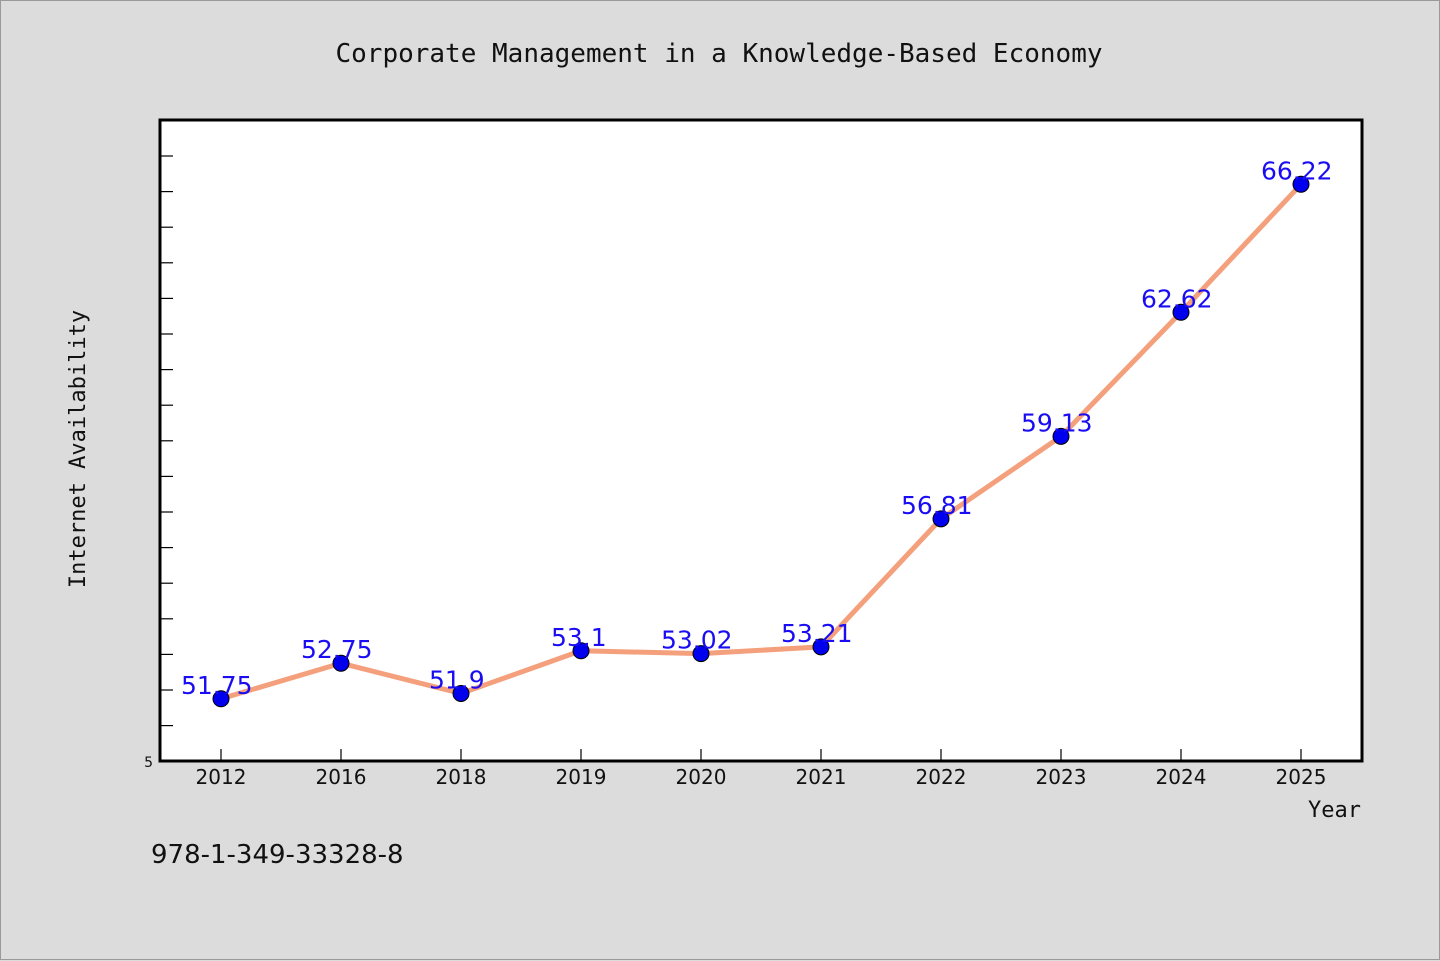  Describe the element at coordinates (217, 685) in the screenshot. I see `data-value-label: 51.75` at that location.